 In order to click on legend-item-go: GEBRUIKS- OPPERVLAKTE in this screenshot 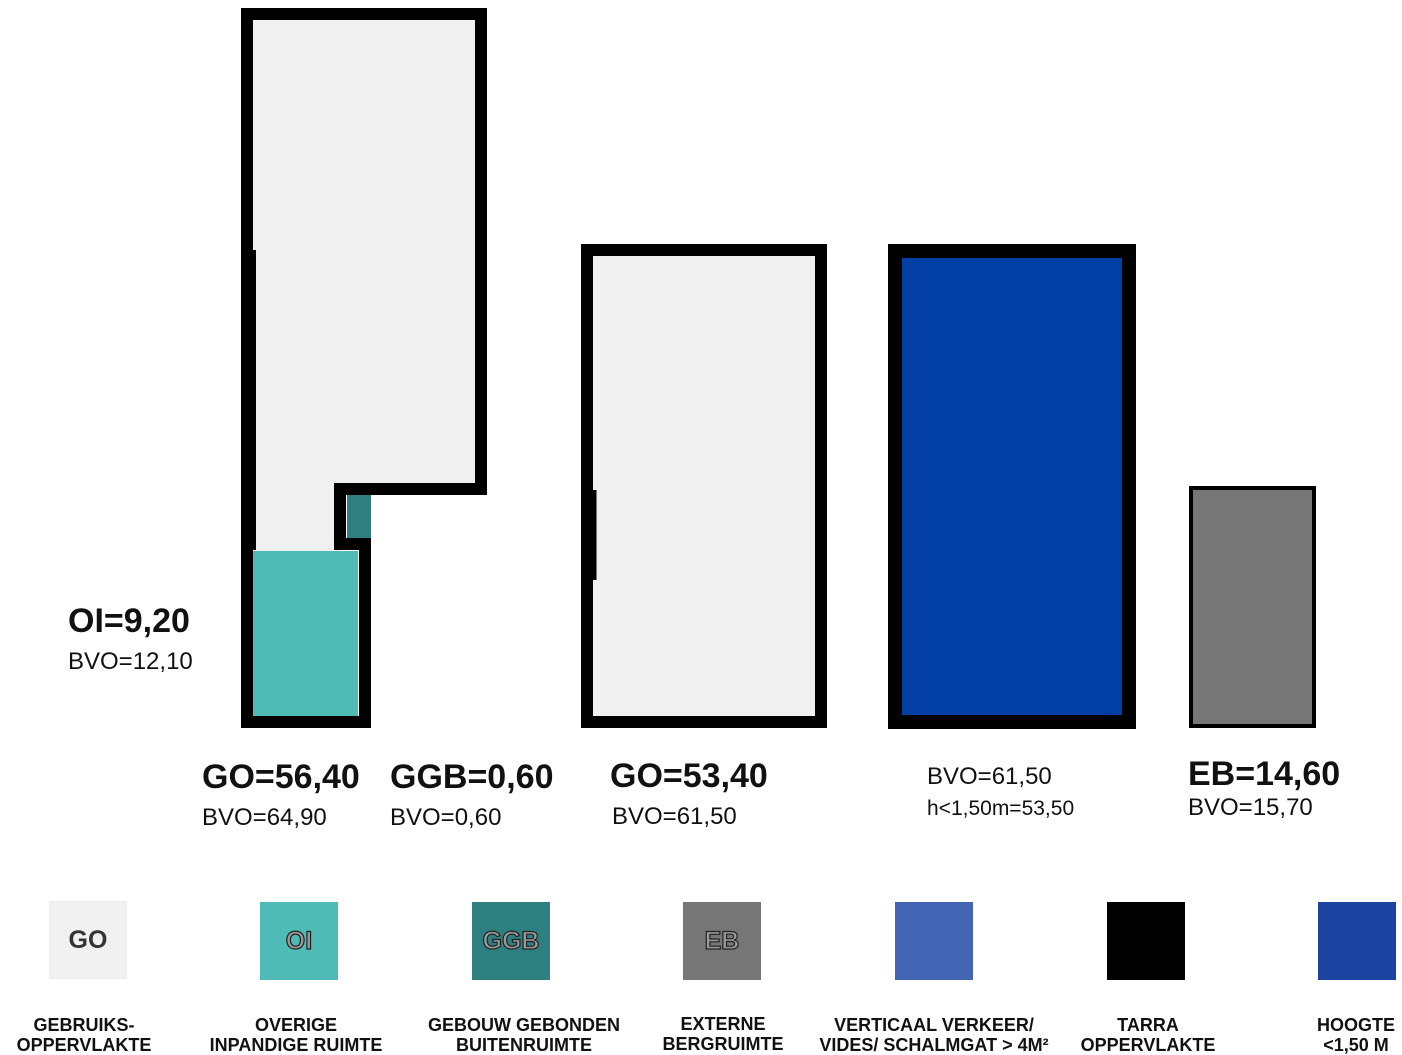, I will do `click(102, 1035)`.